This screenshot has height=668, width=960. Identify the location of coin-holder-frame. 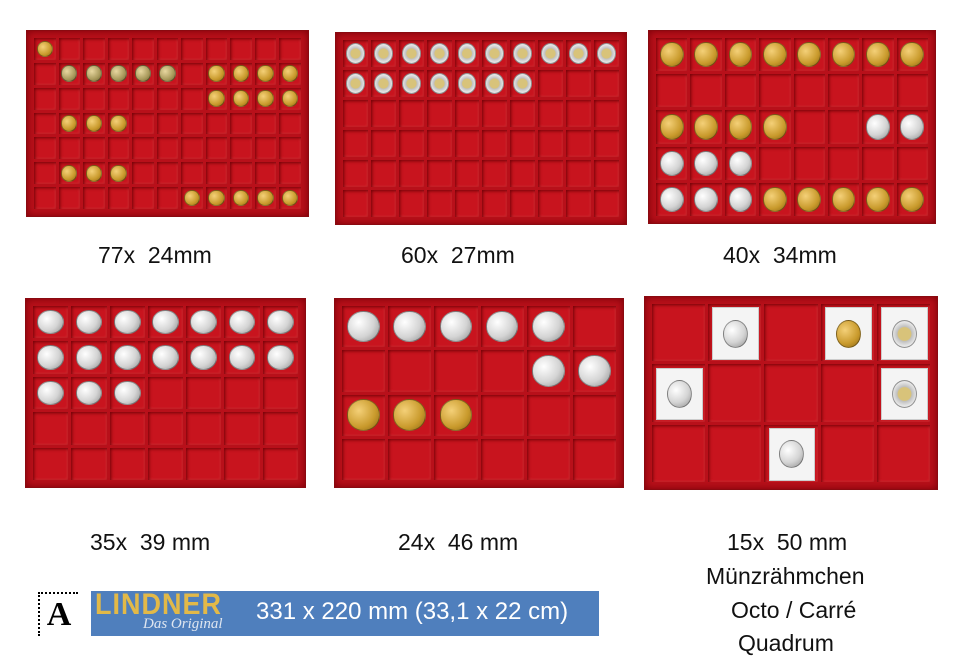
(904, 333).